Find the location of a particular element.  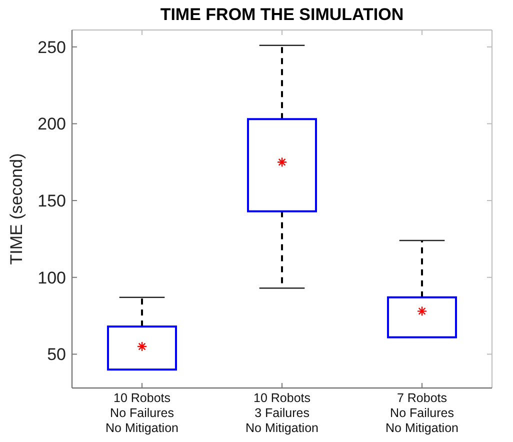

y-tick-label: 150 is located at coordinates (52, 201).